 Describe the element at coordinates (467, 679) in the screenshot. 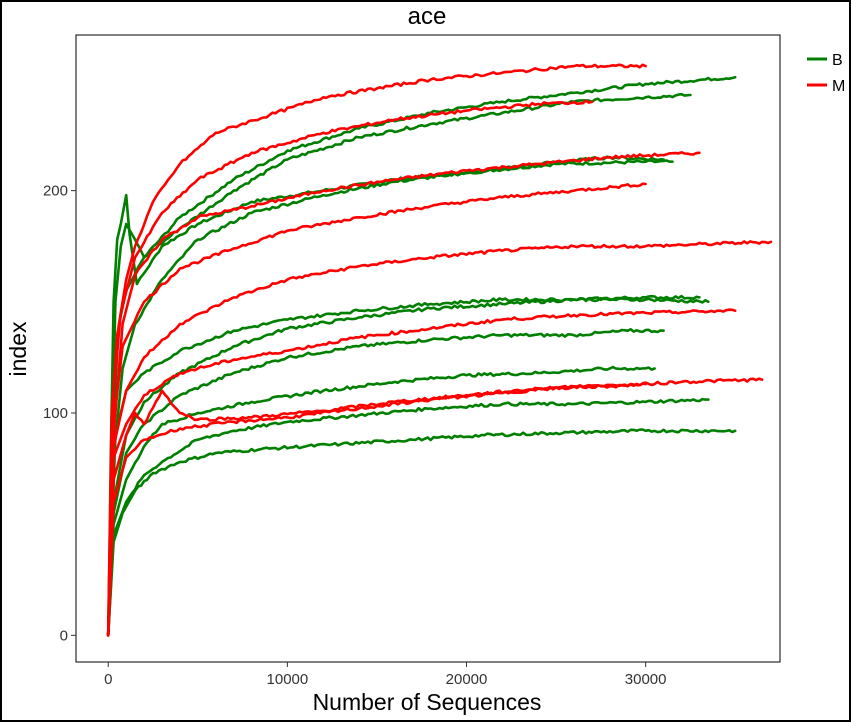

I see `x-tick-label: 20000` at that location.